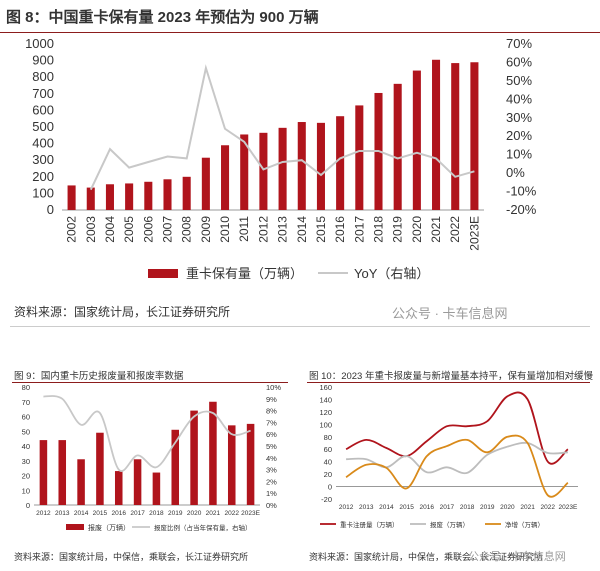 Image resolution: width=600 pixels, height=571 pixels. What do you see at coordinates (271, 505) in the screenshot?
I see `y-right-tick-label: 0%` at bounding box center [271, 505].